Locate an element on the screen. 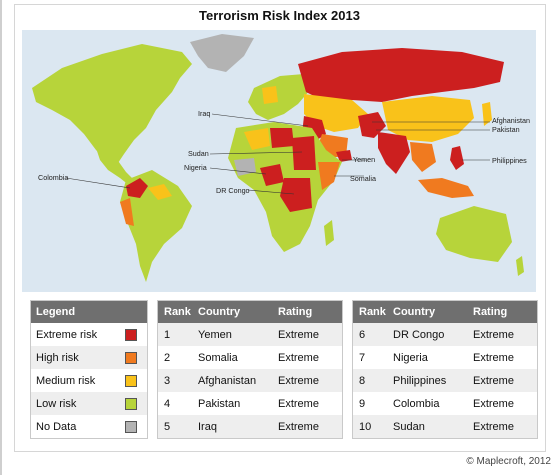 The image size is (559, 475). cell-country: Somalia is located at coordinates (218, 357).